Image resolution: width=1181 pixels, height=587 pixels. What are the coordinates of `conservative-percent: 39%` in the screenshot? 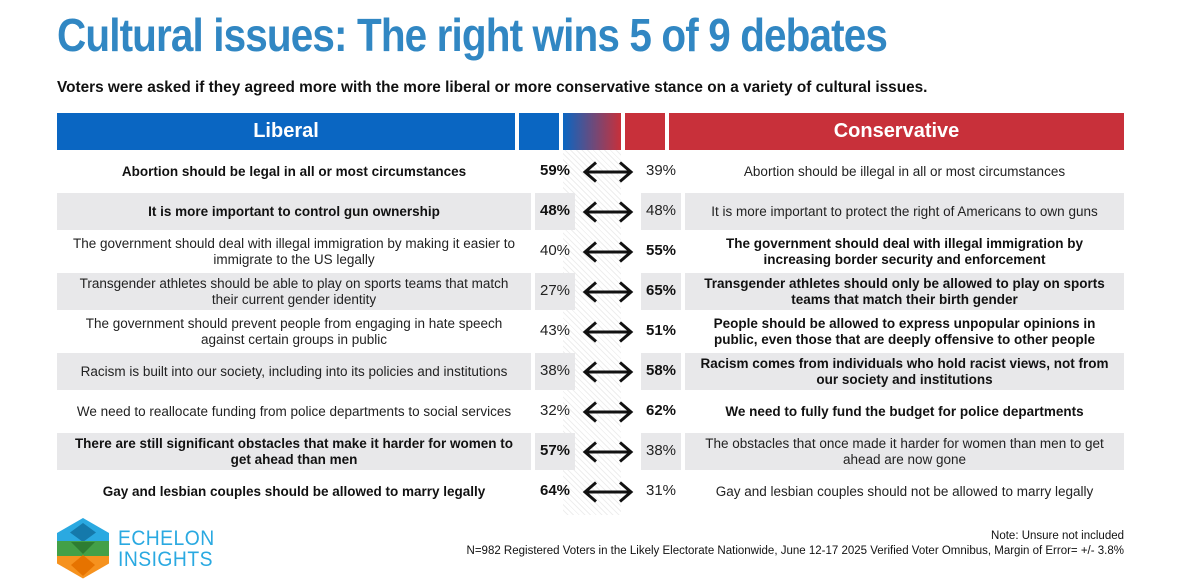 It's located at (661, 171).